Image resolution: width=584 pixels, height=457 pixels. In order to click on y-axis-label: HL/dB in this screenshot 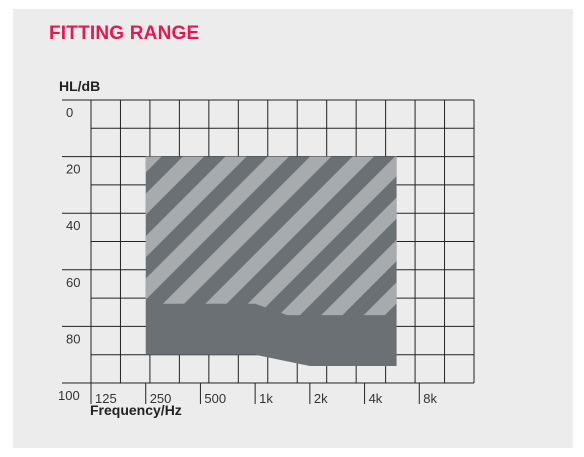, I will do `click(79, 86)`.